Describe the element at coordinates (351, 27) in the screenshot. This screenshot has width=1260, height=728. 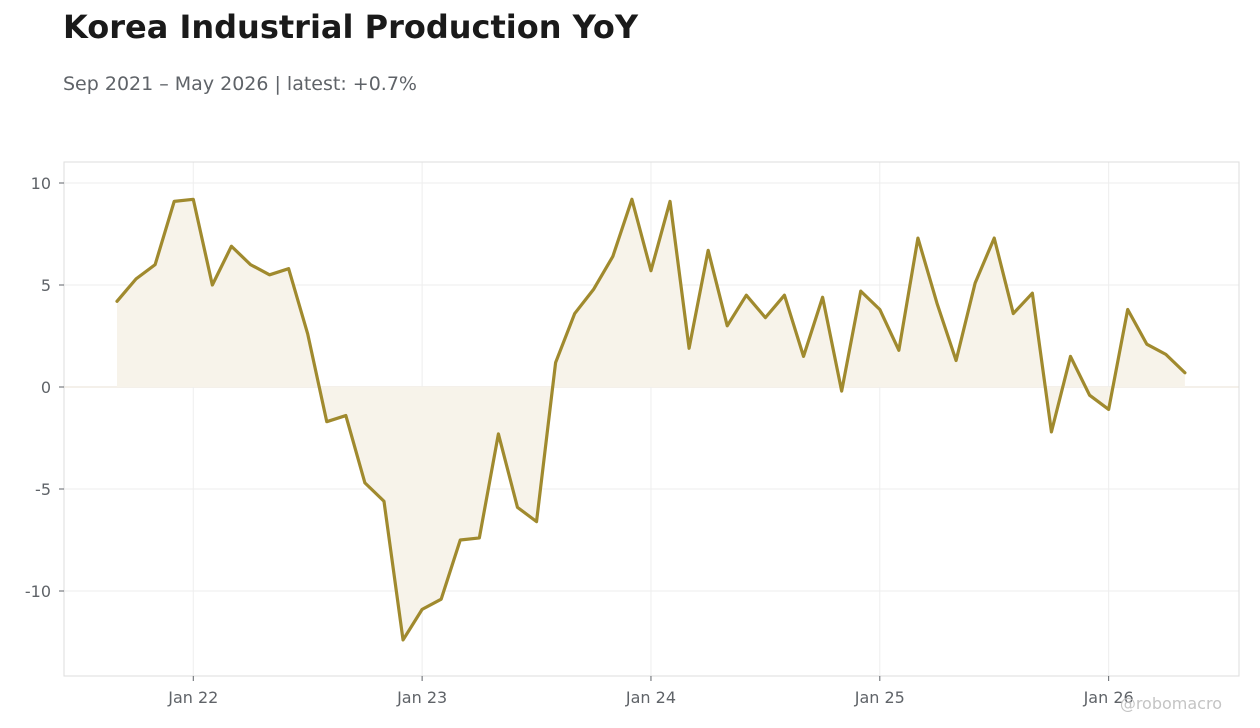
I see `chart-title: Korea Industrial Production YoY` at that location.